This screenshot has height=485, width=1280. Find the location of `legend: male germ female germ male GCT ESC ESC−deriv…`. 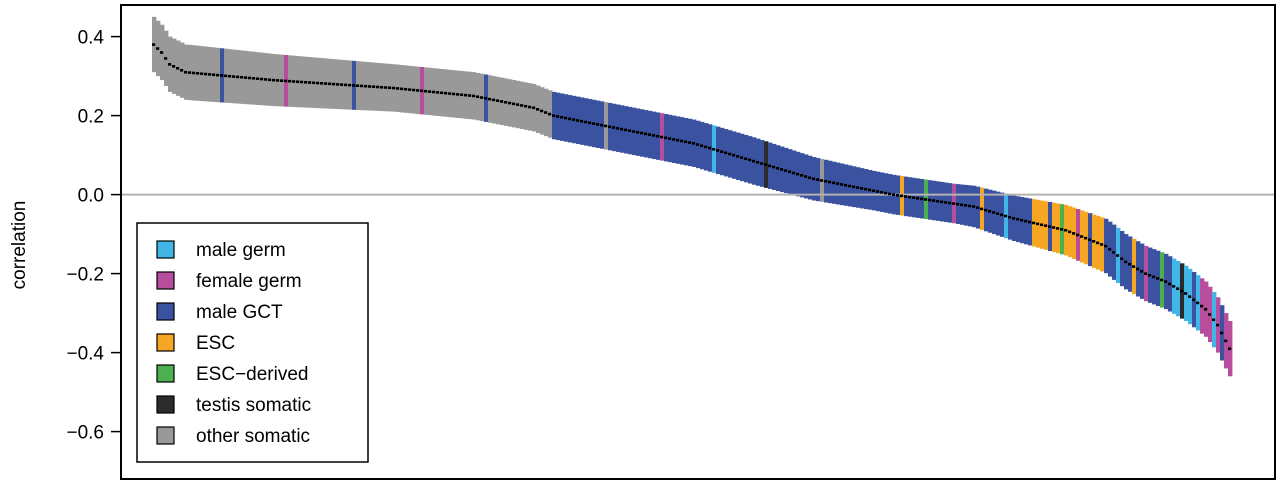

legend: male germ female germ male GCT ESC ESC−deriv… is located at coordinates (252, 342).